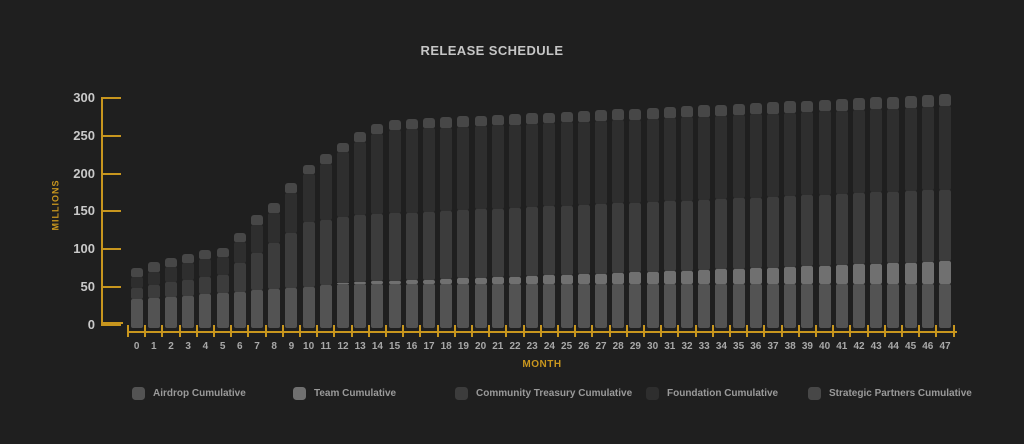  Describe the element at coordinates (189, 393) in the screenshot. I see `legend-item-airdrop: Airdrop Cumulative` at that location.